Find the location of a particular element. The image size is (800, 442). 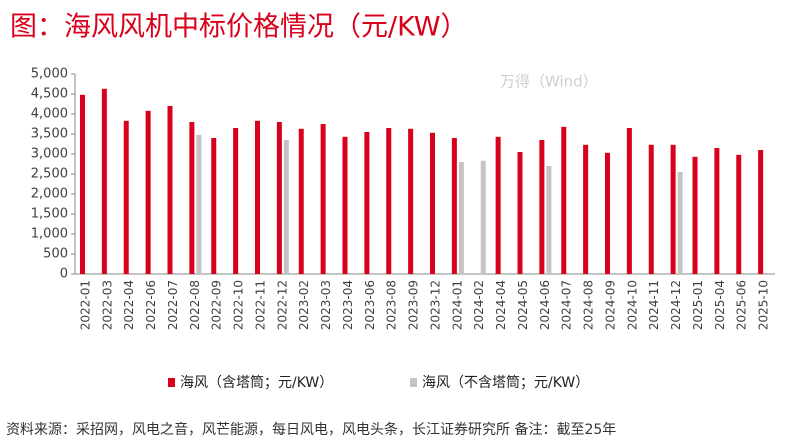

x-tick-label: 2024-06 is located at coordinates (545, 305).